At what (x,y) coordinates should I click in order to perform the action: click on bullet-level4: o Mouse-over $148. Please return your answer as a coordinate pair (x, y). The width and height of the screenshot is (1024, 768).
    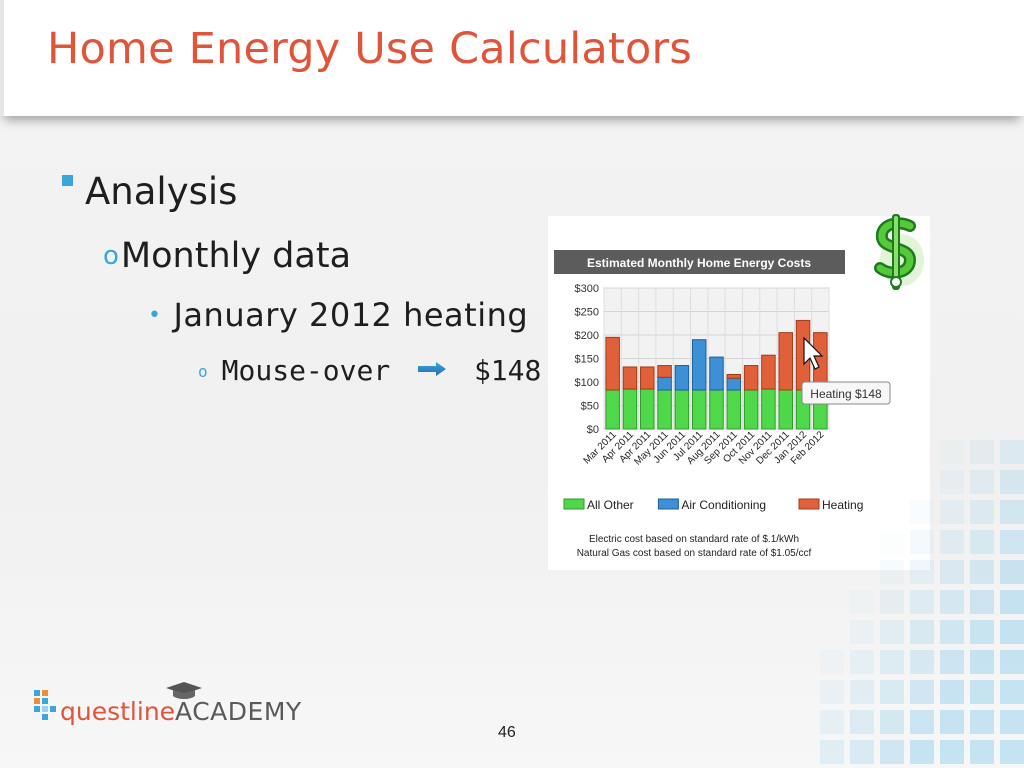
    Looking at the image, I should click on (369, 370).